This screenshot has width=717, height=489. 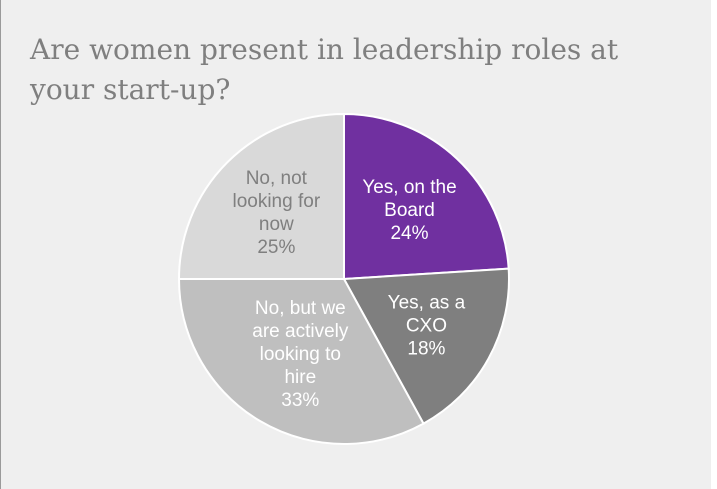 I want to click on slice-category-label: are actively, so click(x=300, y=331).